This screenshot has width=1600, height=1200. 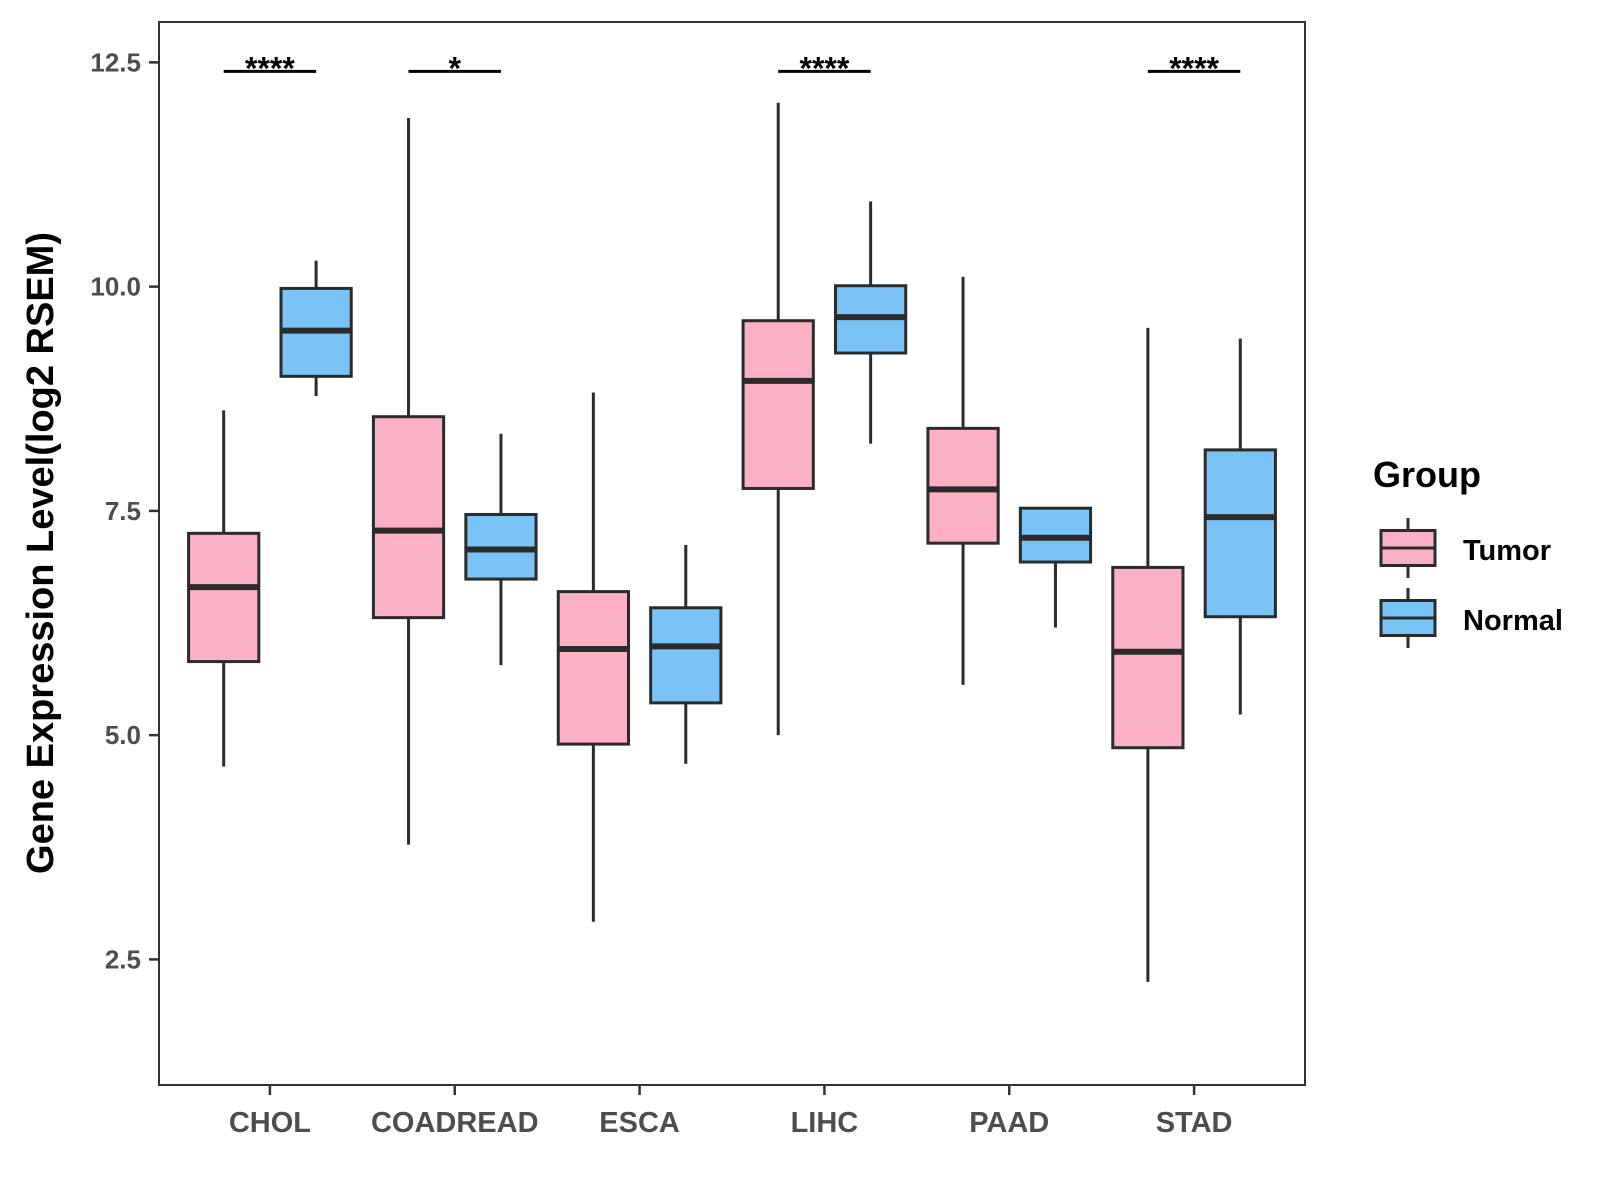 I want to click on significance-label-stad: ****, so click(x=1194, y=68).